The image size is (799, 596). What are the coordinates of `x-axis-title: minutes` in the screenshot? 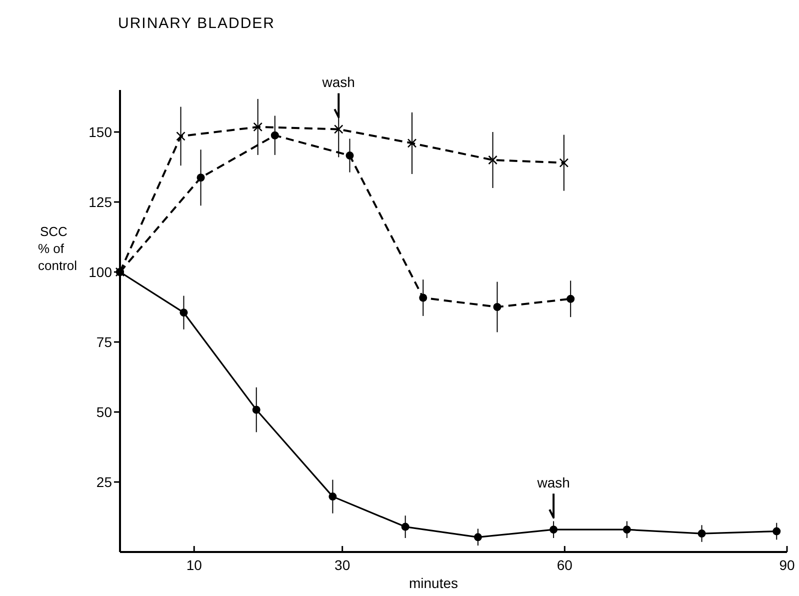 It's located at (433, 583).